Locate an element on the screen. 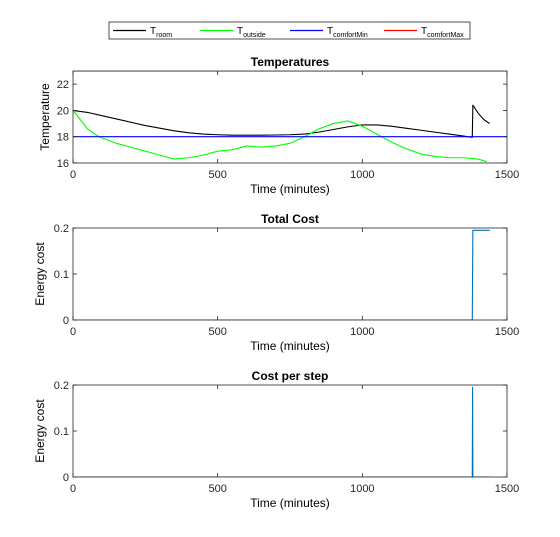  chart-title: Cost per step is located at coordinates (290, 376).